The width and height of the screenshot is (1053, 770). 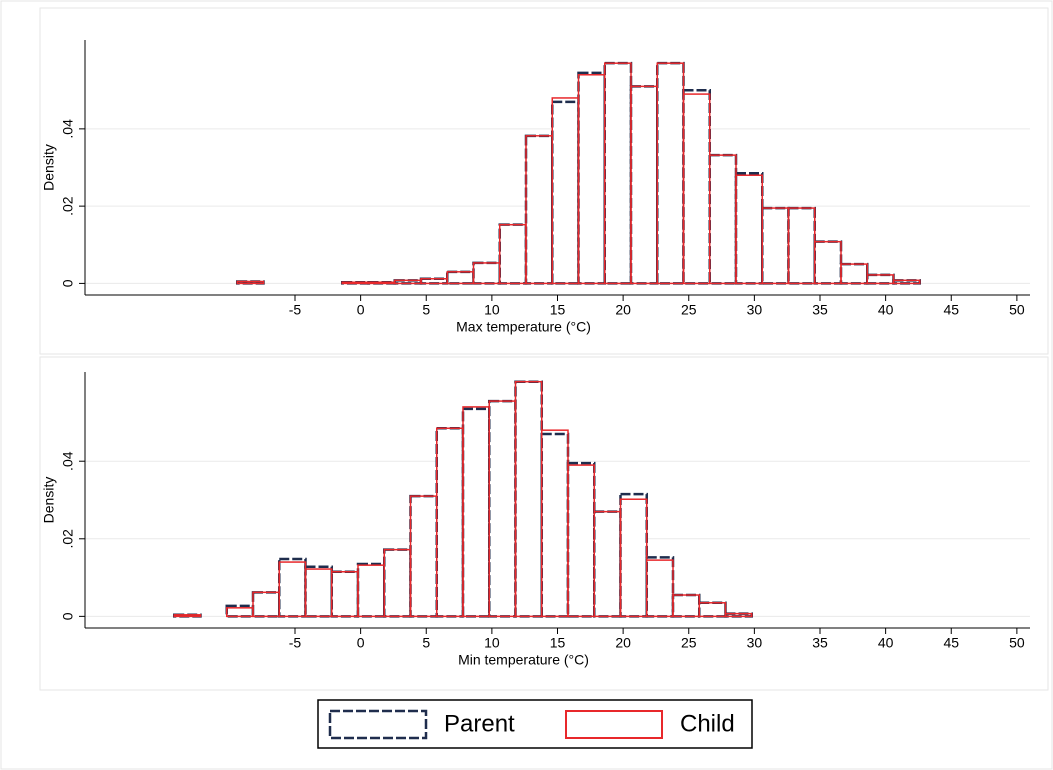 I want to click on legend: Parent Child, so click(x=535, y=724).